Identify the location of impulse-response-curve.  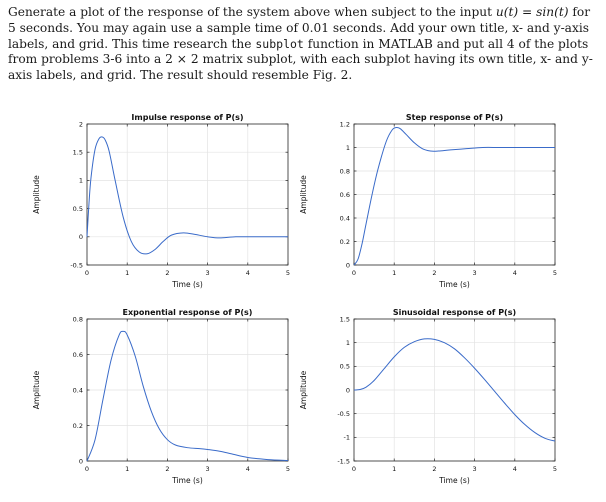
(187, 195).